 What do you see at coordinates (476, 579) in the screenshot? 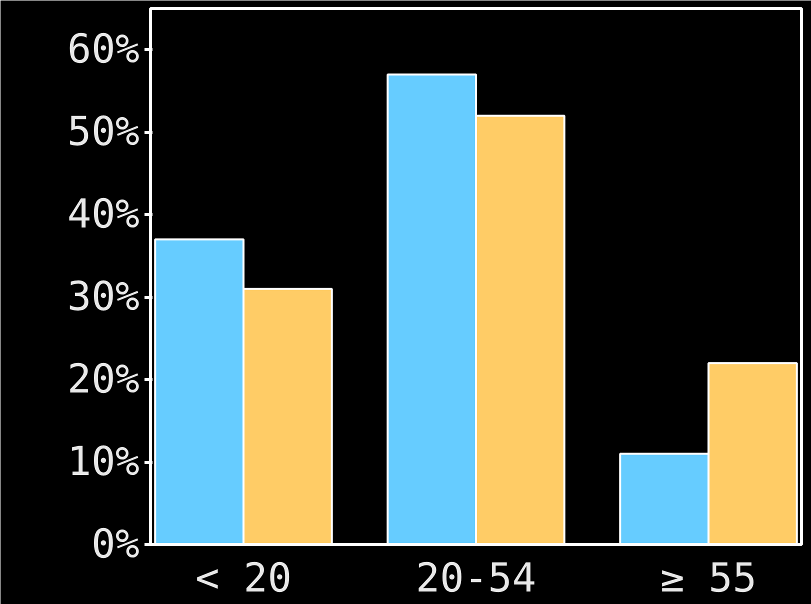
I see `x-tick-label: 20-54` at bounding box center [476, 579].